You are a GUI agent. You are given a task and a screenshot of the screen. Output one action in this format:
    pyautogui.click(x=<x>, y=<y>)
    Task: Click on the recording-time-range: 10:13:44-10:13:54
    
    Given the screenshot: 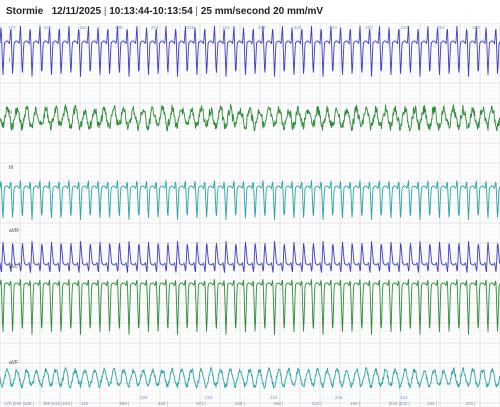 What is the action you would take?
    pyautogui.click(x=151, y=11)
    